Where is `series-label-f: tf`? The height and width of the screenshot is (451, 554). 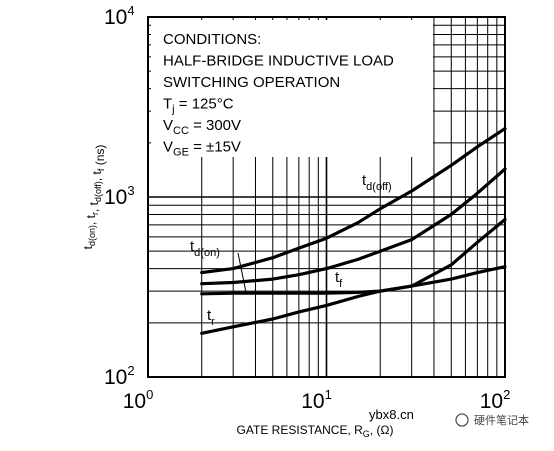 series-label-f: tf is located at coordinates (339, 279).